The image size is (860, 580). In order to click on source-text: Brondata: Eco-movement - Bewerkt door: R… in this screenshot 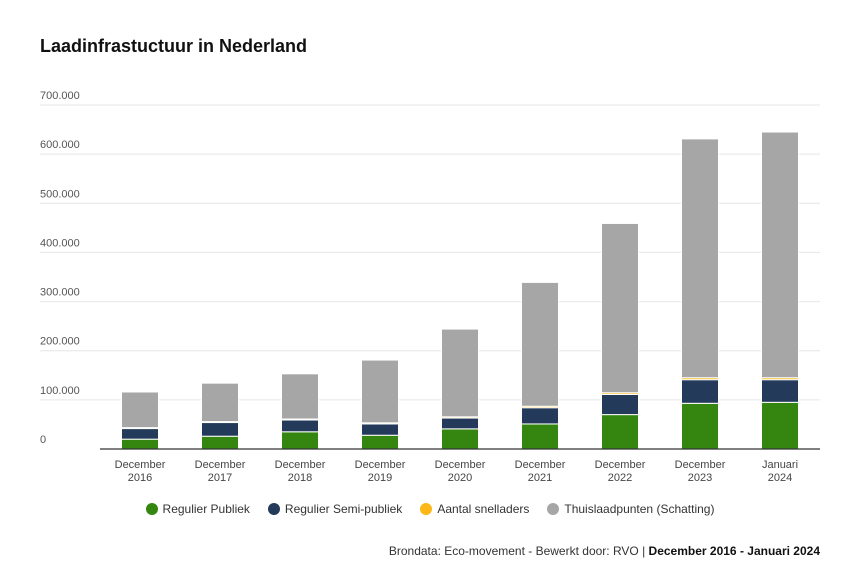, I will do `click(513, 551)`.